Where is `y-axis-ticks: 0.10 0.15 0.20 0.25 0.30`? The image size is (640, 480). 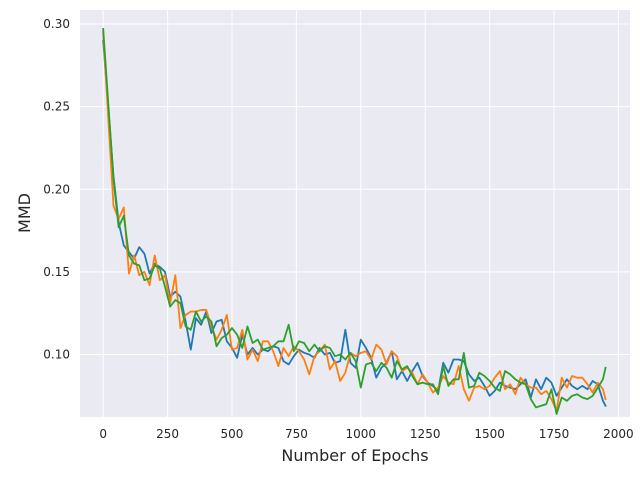
y-axis-ticks: 0.10 0.15 0.20 0.25 0.30 is located at coordinates (56, 189).